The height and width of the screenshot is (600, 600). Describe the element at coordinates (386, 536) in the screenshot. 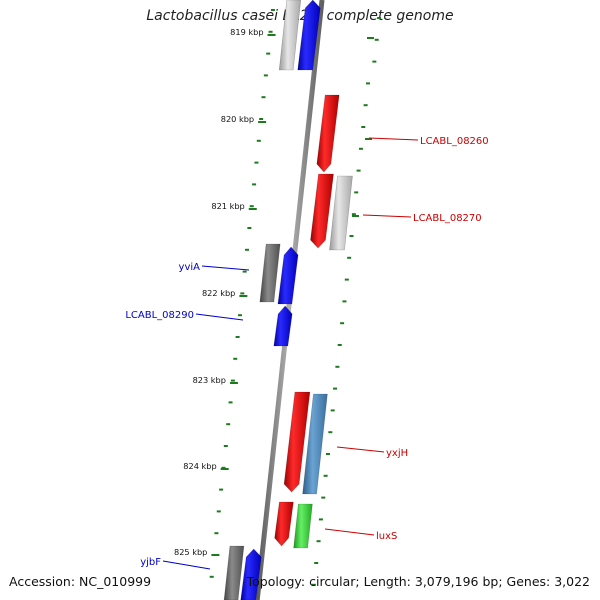

I see `gene-label: luxS` at that location.